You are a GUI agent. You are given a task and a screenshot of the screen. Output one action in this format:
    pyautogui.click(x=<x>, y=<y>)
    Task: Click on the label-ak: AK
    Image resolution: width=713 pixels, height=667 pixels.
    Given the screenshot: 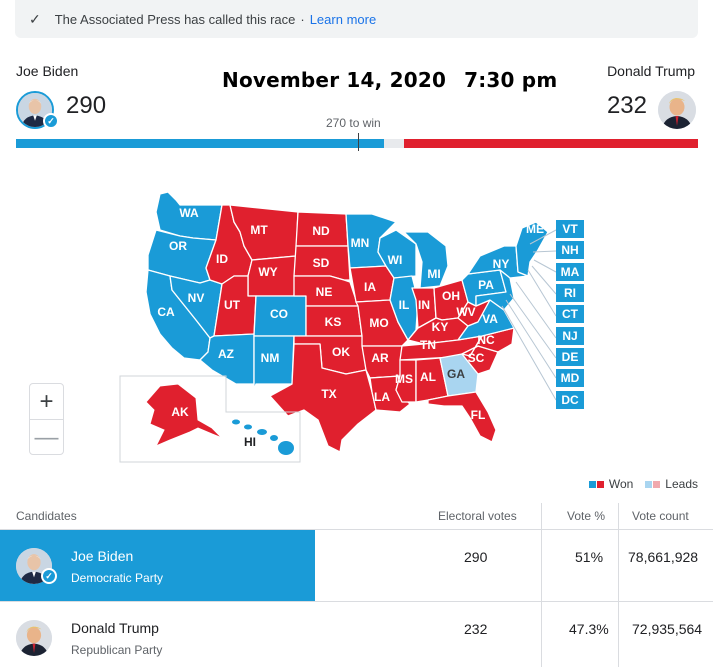 What is the action you would take?
    pyautogui.click(x=180, y=412)
    